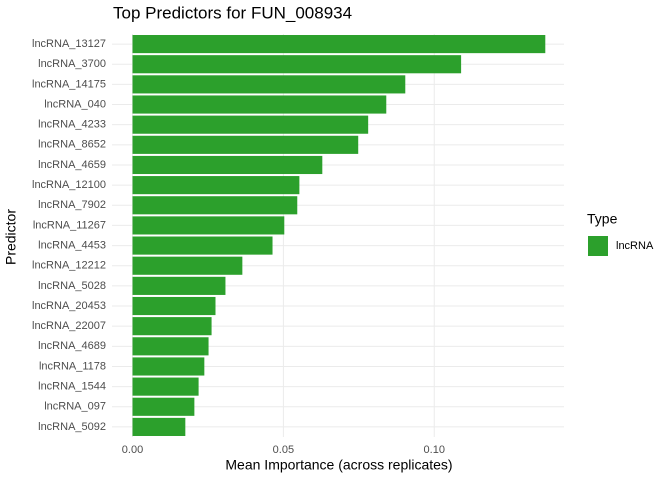  I want to click on y-tick-label: lncRNA_040, so click(75, 104).